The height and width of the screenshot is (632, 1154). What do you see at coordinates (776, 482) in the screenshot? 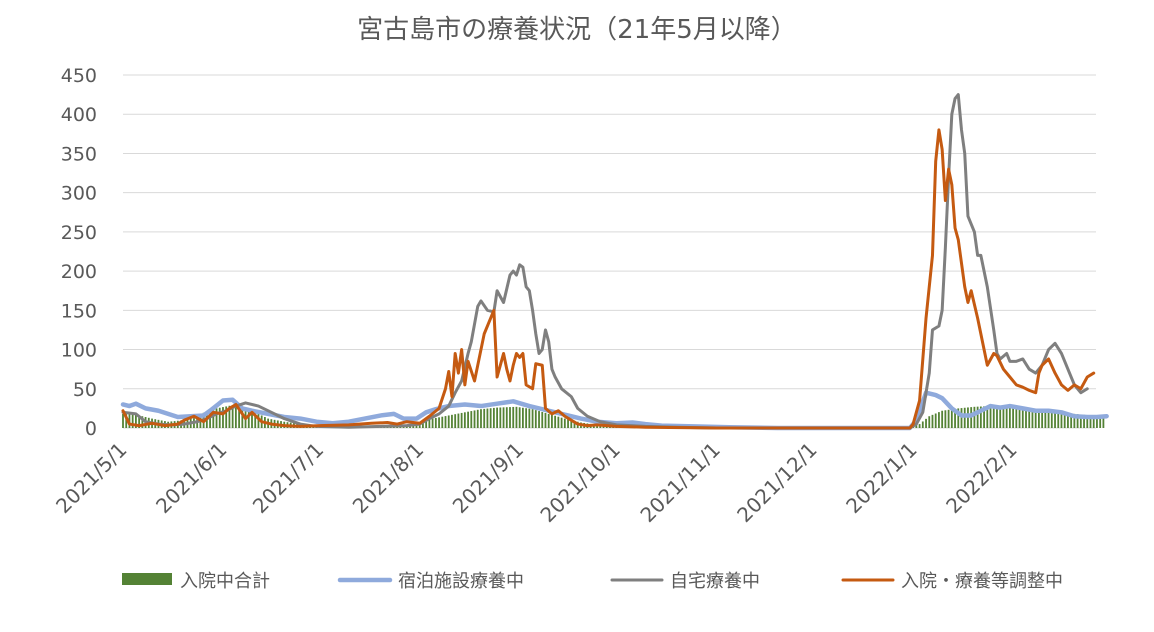
I see `x-tick-label: 2021/12/1` at bounding box center [776, 482].